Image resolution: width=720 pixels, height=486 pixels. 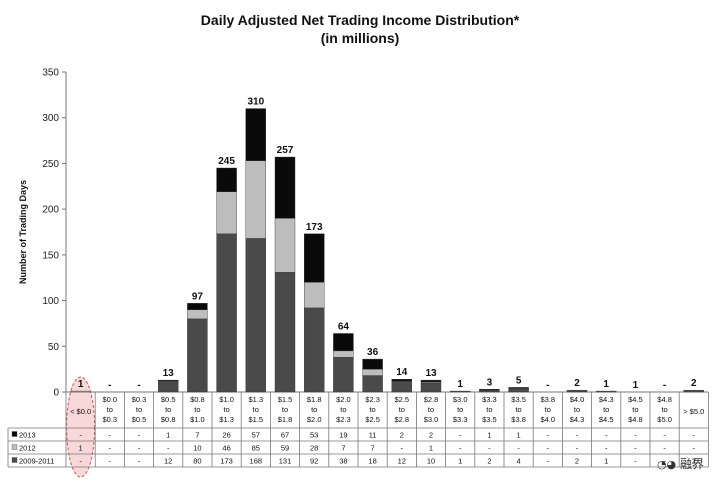 I want to click on category-label: $2.5, so click(x=372, y=419).